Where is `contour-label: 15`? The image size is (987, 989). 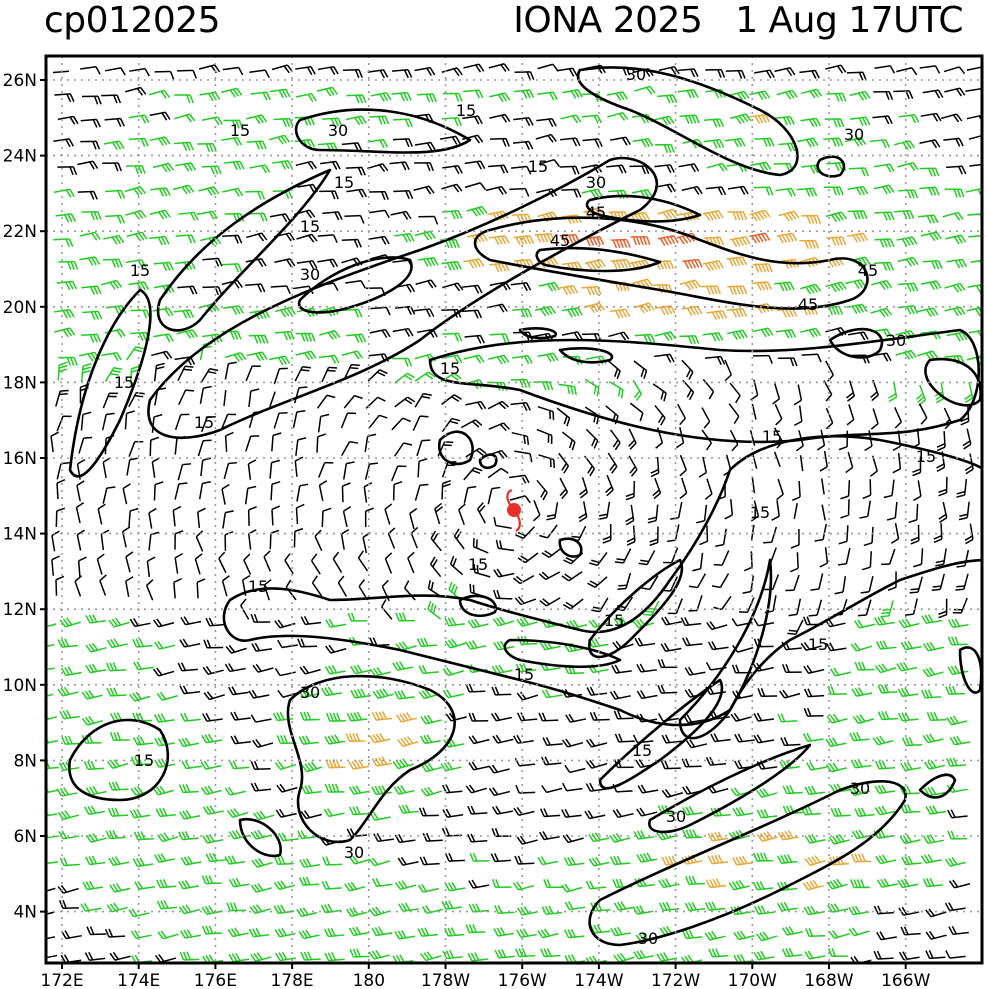
contour-label: 15 is located at coordinates (760, 512).